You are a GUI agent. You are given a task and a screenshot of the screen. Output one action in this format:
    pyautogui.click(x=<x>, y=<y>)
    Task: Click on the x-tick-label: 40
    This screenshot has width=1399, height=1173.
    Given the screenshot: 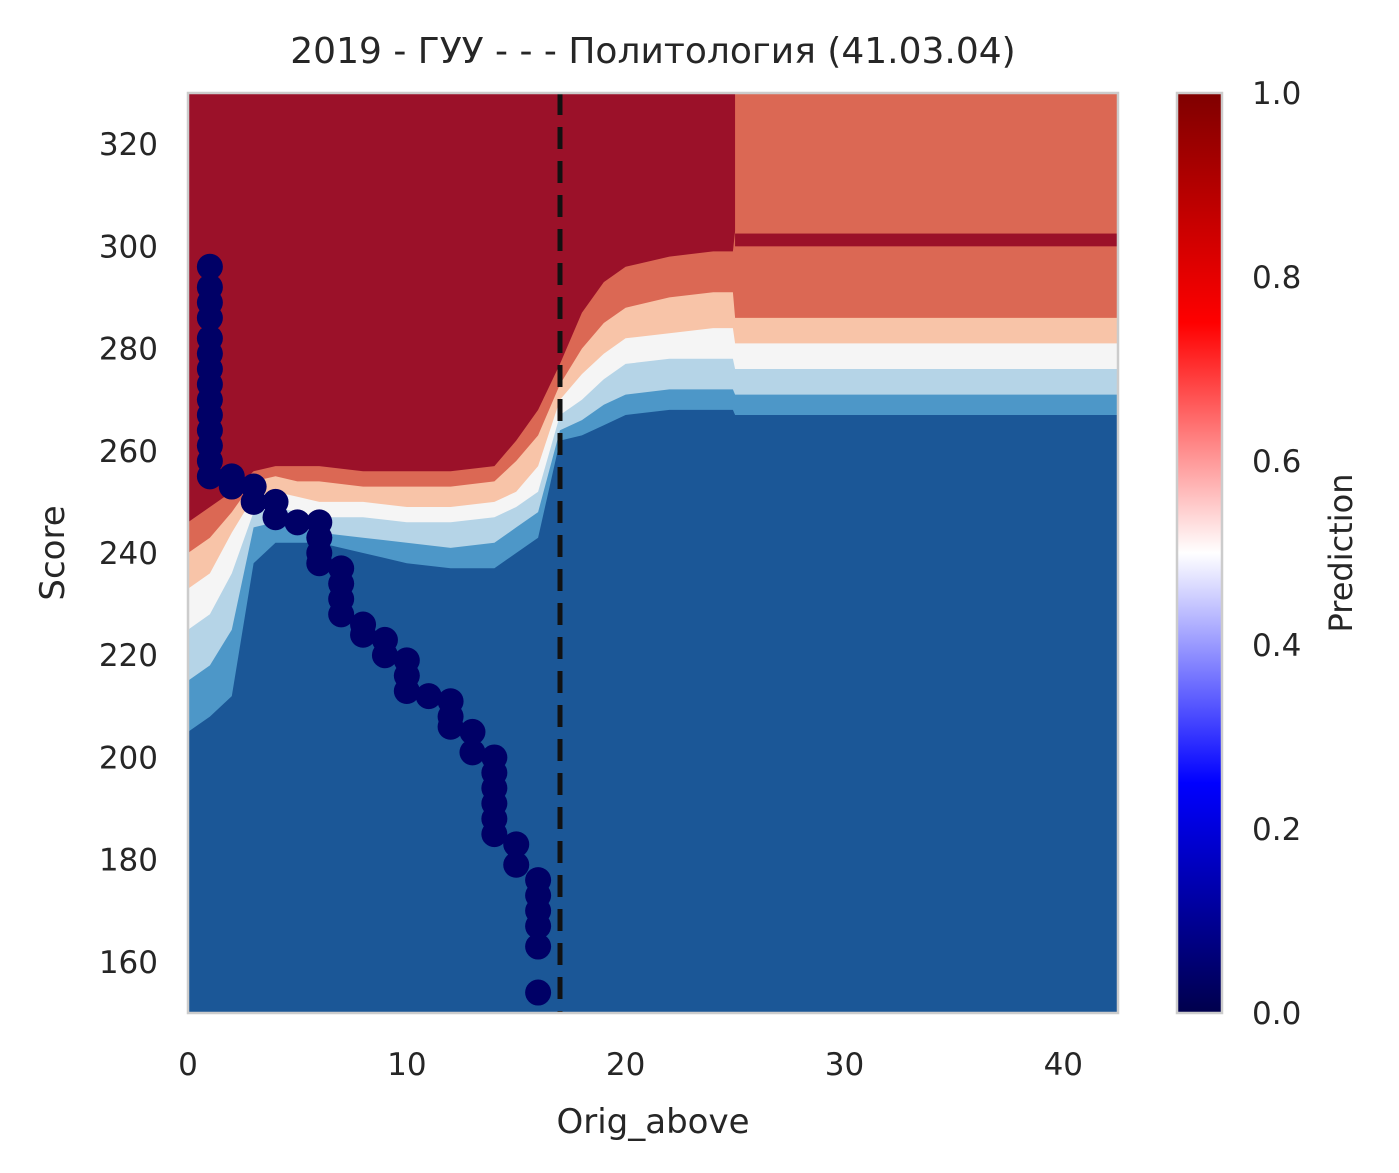 What is the action you would take?
    pyautogui.click(x=1063, y=1065)
    